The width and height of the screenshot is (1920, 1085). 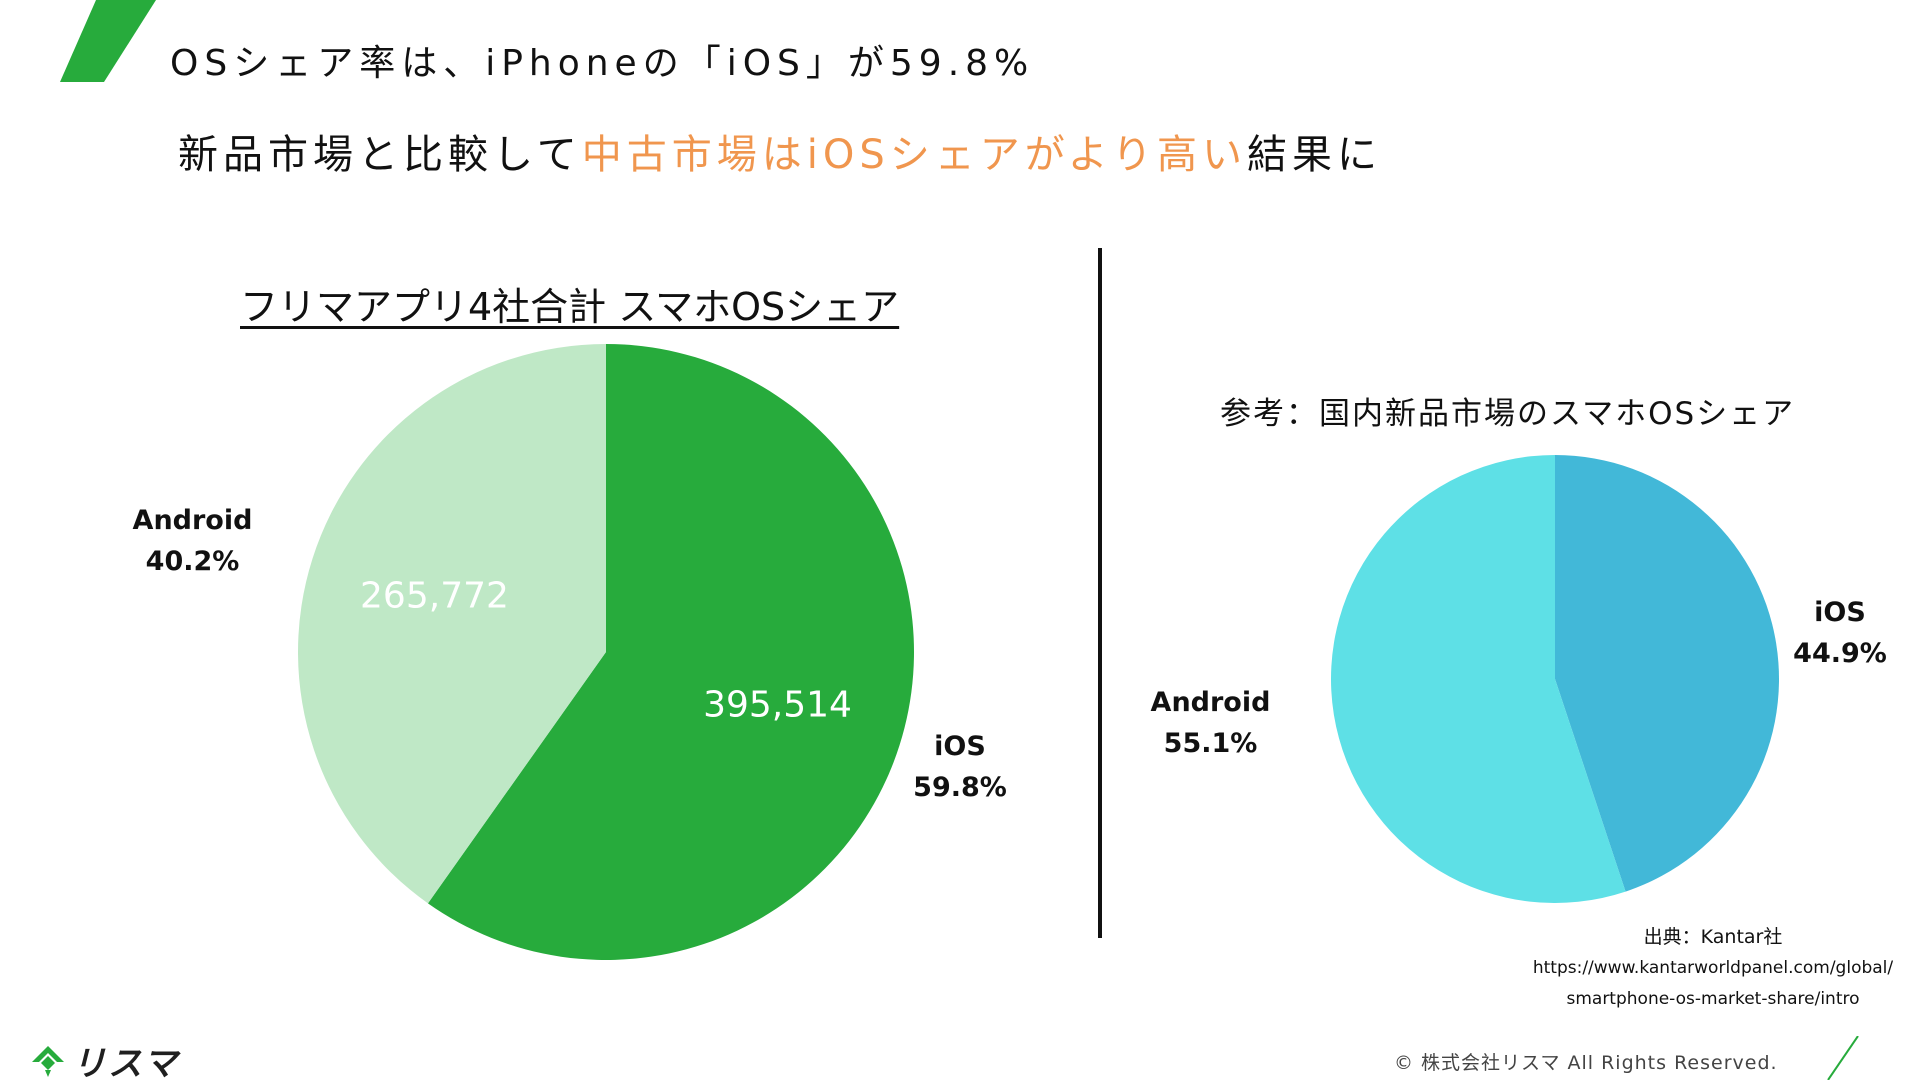 What do you see at coordinates (602, 63) in the screenshot?
I see `page-title: OSシェア率は、iPhoneの「iOS」が59.8%` at bounding box center [602, 63].